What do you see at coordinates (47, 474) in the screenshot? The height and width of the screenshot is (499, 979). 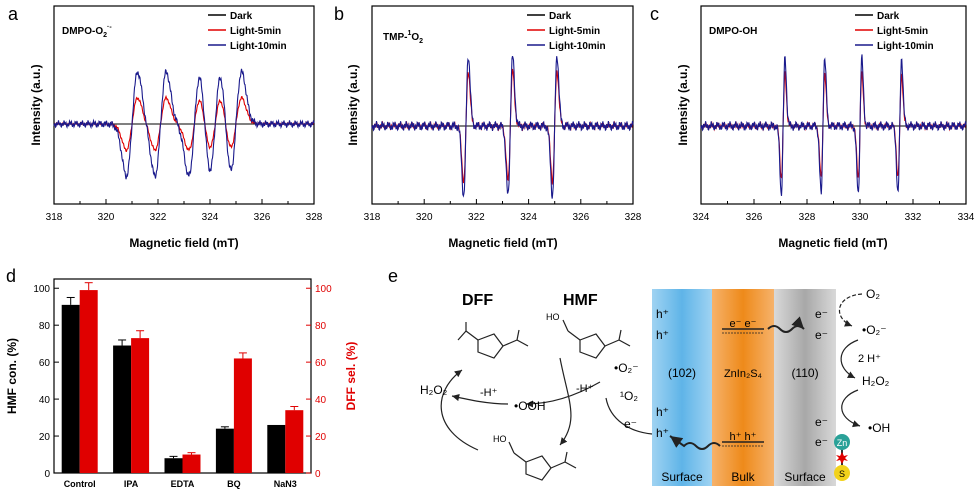 I see `y-tick-label-left: 0` at bounding box center [47, 474].